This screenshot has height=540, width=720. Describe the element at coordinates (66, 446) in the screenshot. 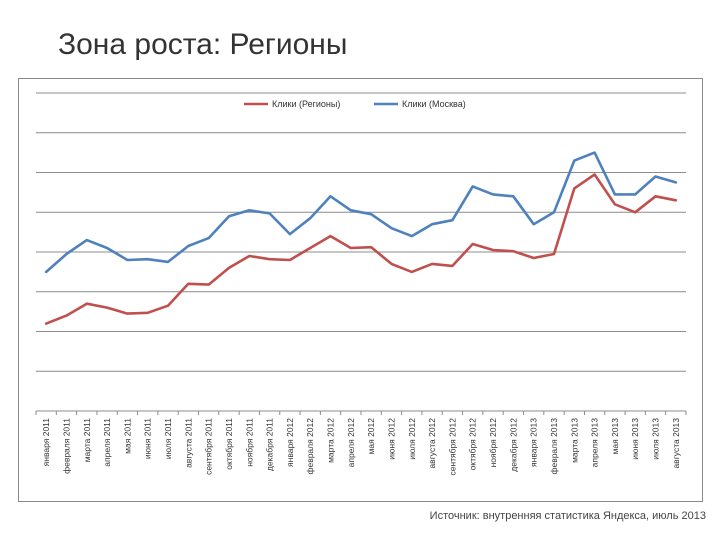

I see `x-tick-label: февраля 2011` at that location.